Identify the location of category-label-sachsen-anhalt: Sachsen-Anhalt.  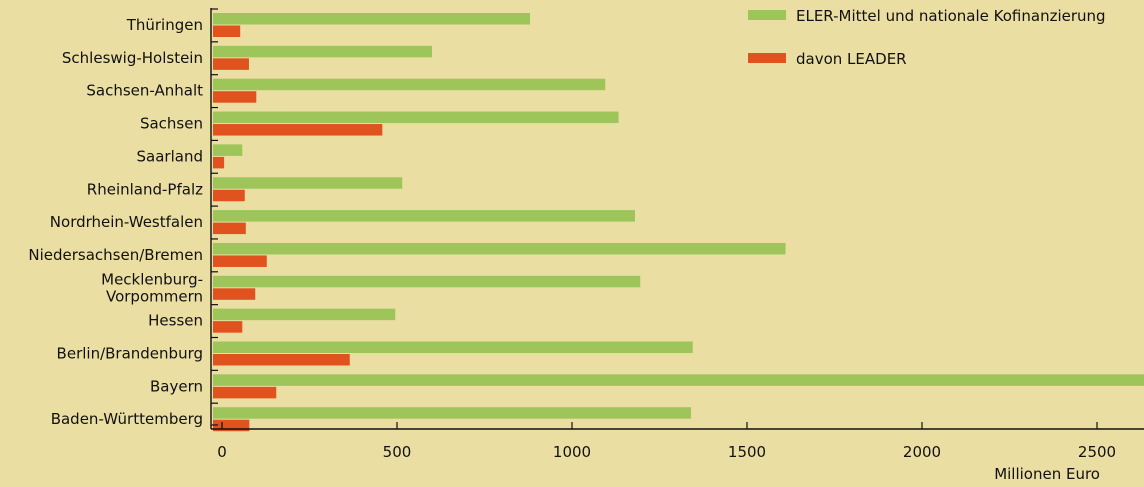
(144, 91).